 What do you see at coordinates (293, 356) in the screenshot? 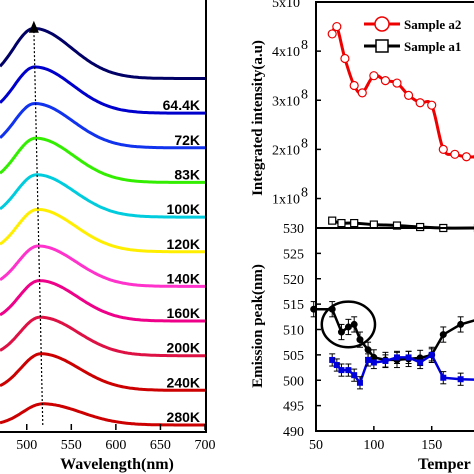
I see `y-tick-label: 505` at bounding box center [293, 356].